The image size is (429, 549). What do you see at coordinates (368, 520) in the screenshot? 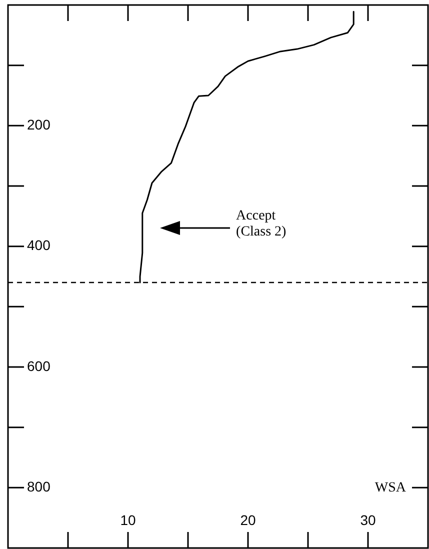
I see `x-tick-label: 30` at bounding box center [368, 520].